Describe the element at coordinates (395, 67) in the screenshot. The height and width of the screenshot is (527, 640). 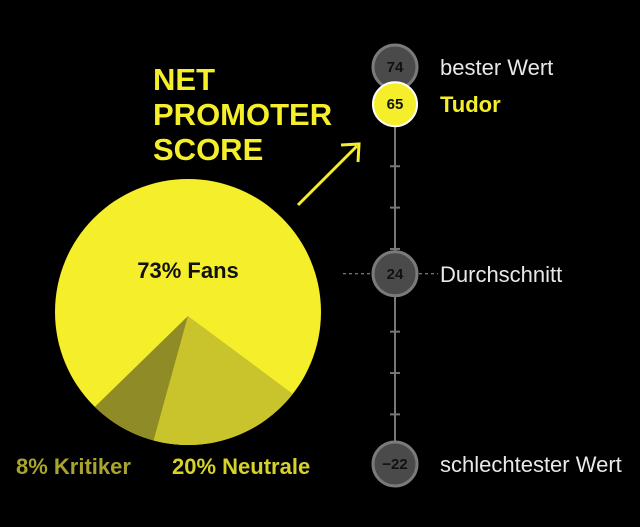
I see `scale-point-value: 74` at that location.